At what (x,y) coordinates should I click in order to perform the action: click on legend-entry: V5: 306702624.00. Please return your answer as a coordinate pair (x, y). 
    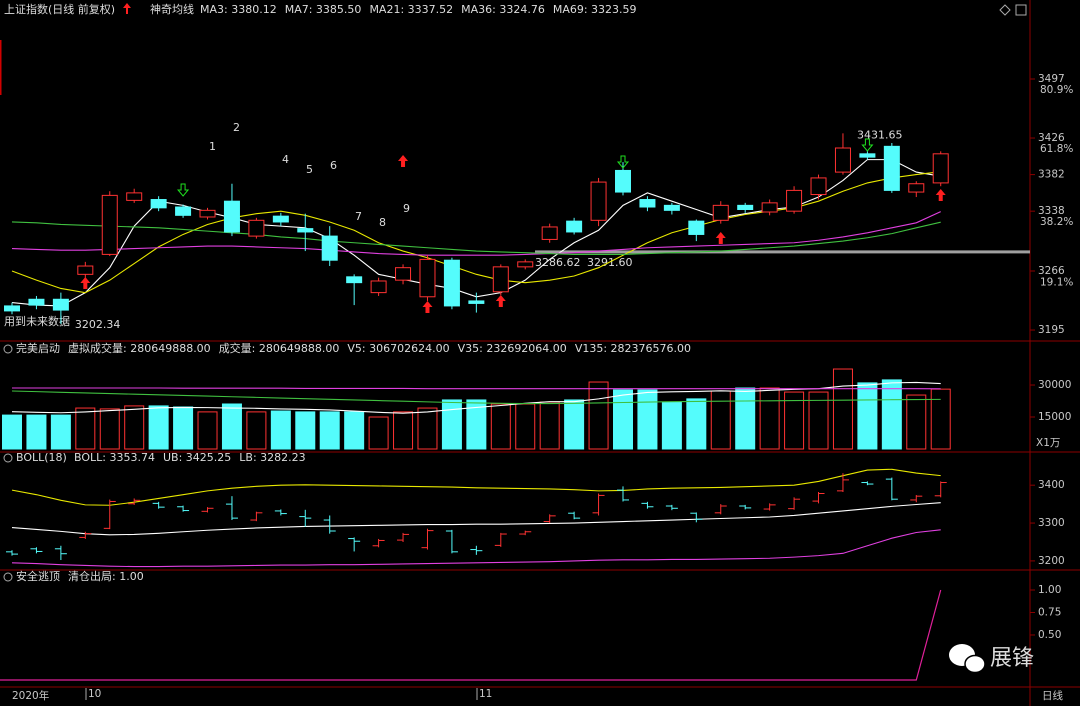
    Looking at the image, I should click on (398, 348).